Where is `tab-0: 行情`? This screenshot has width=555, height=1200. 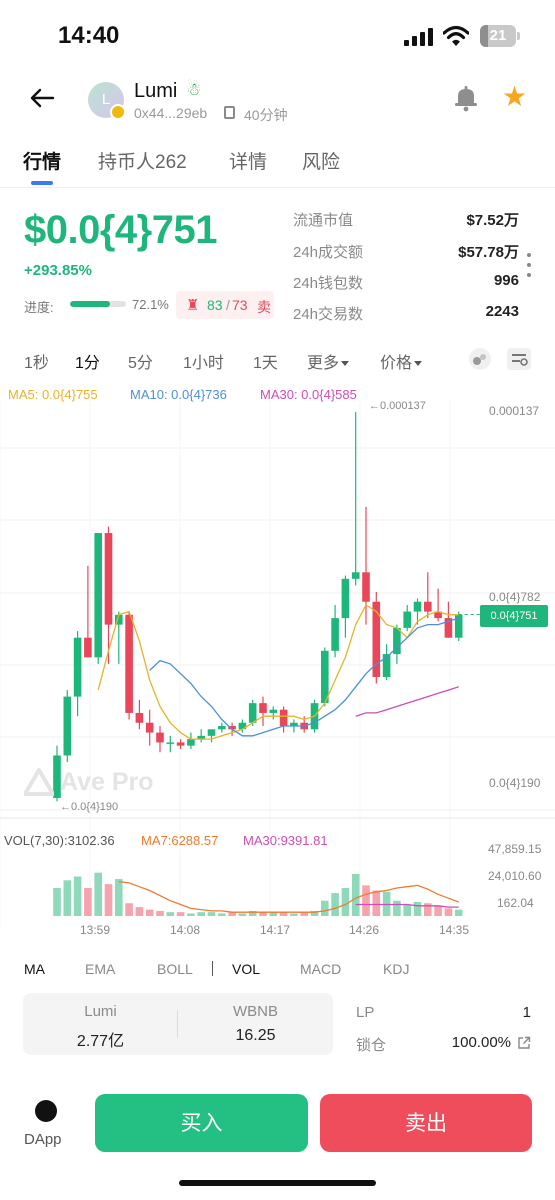
tab-0: 行情 is located at coordinates (42, 162).